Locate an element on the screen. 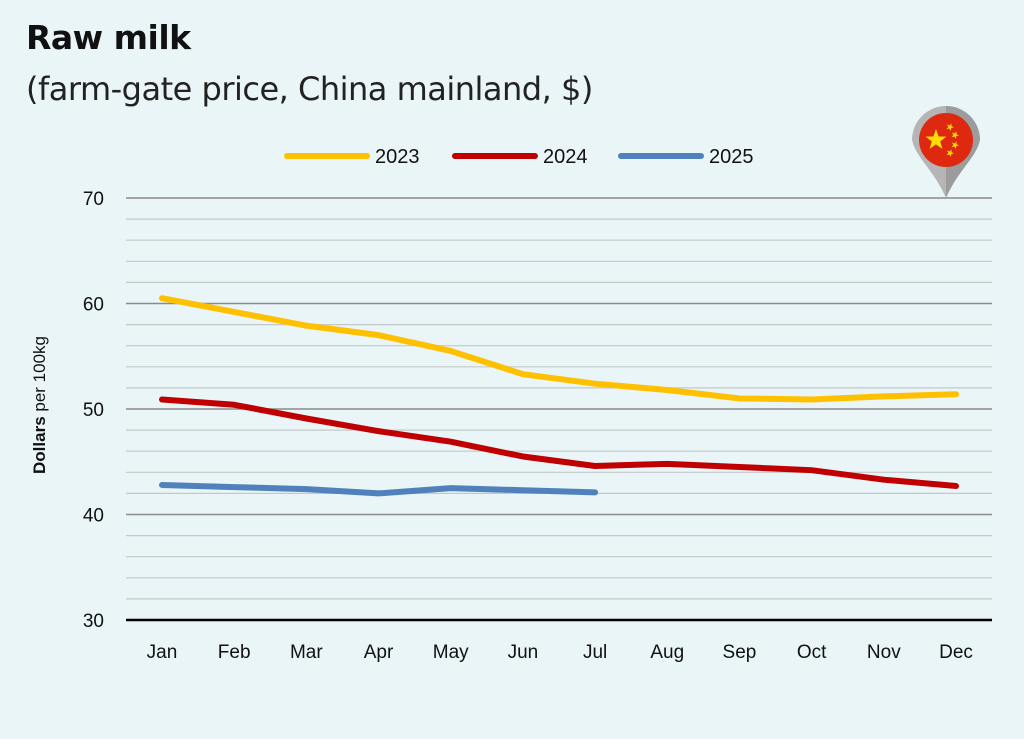 This screenshot has width=1024, height=739. x-tick-label: Feb is located at coordinates (234, 652).